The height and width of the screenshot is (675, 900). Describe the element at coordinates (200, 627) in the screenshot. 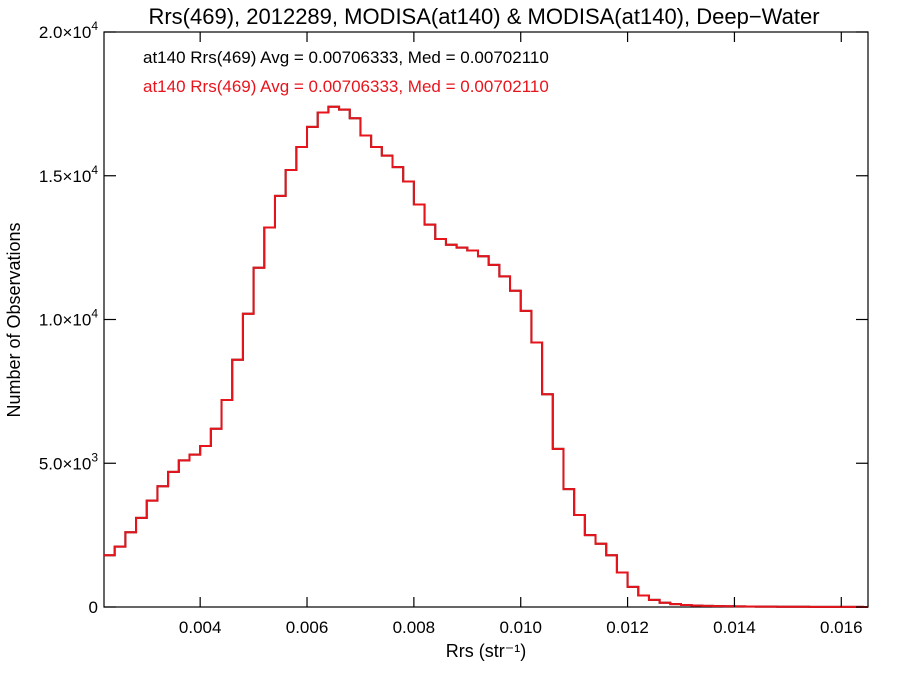

I see `x-tick-label: 0.004` at that location.